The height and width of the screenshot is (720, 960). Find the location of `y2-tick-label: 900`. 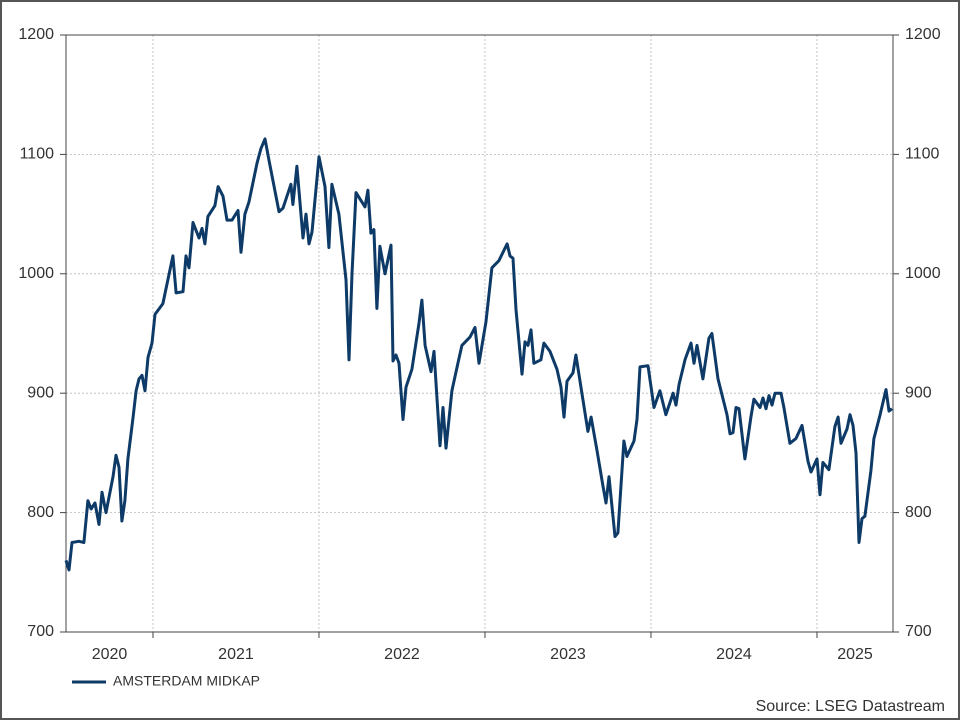

y2-tick-label: 900 is located at coordinates (918, 392).